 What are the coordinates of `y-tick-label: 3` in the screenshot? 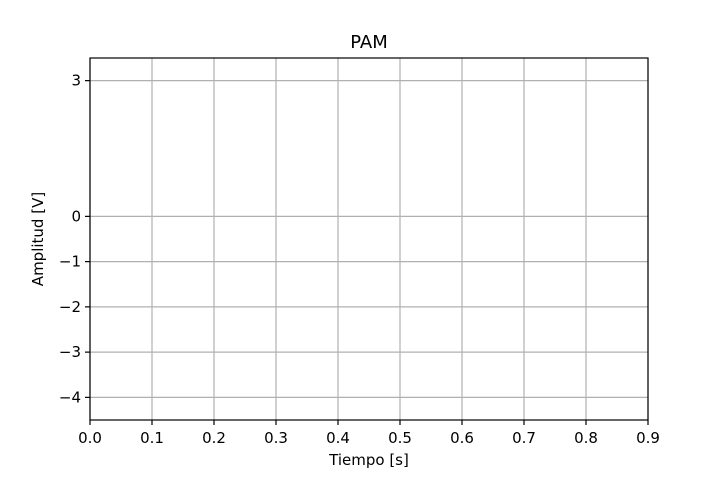 It's located at (76, 81).